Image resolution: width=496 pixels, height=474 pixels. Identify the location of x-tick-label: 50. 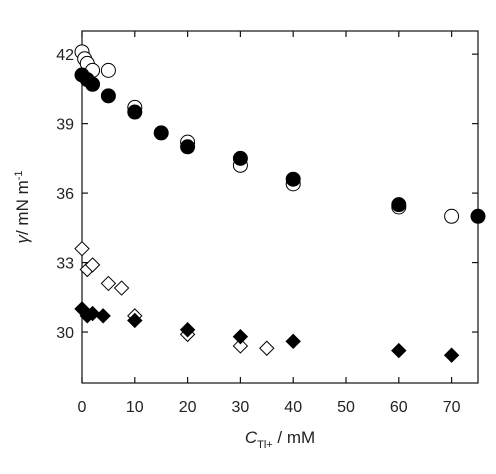
(346, 407).